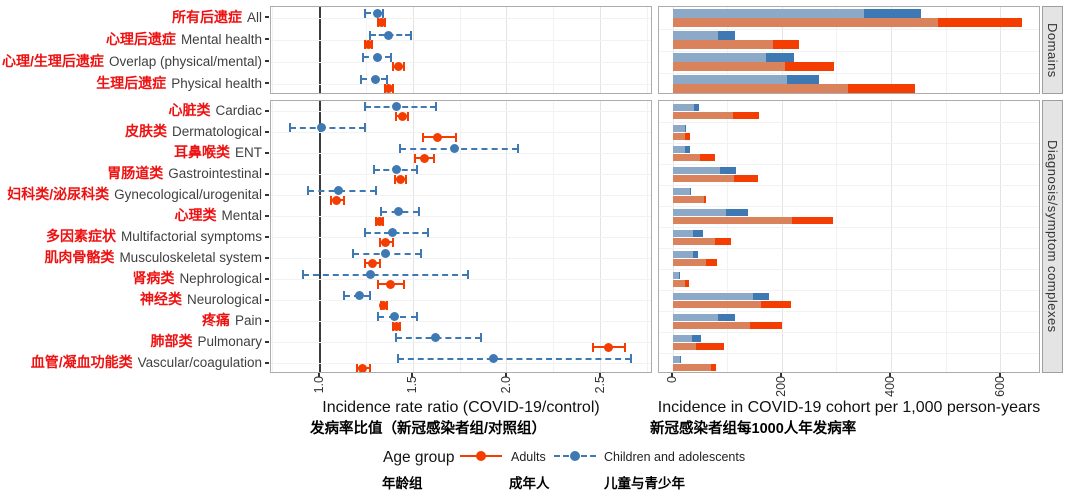 This screenshot has height=496, width=1080. I want to click on category-label: 心理/生理后遗症 Overlap (physical/mental), so click(131, 61).